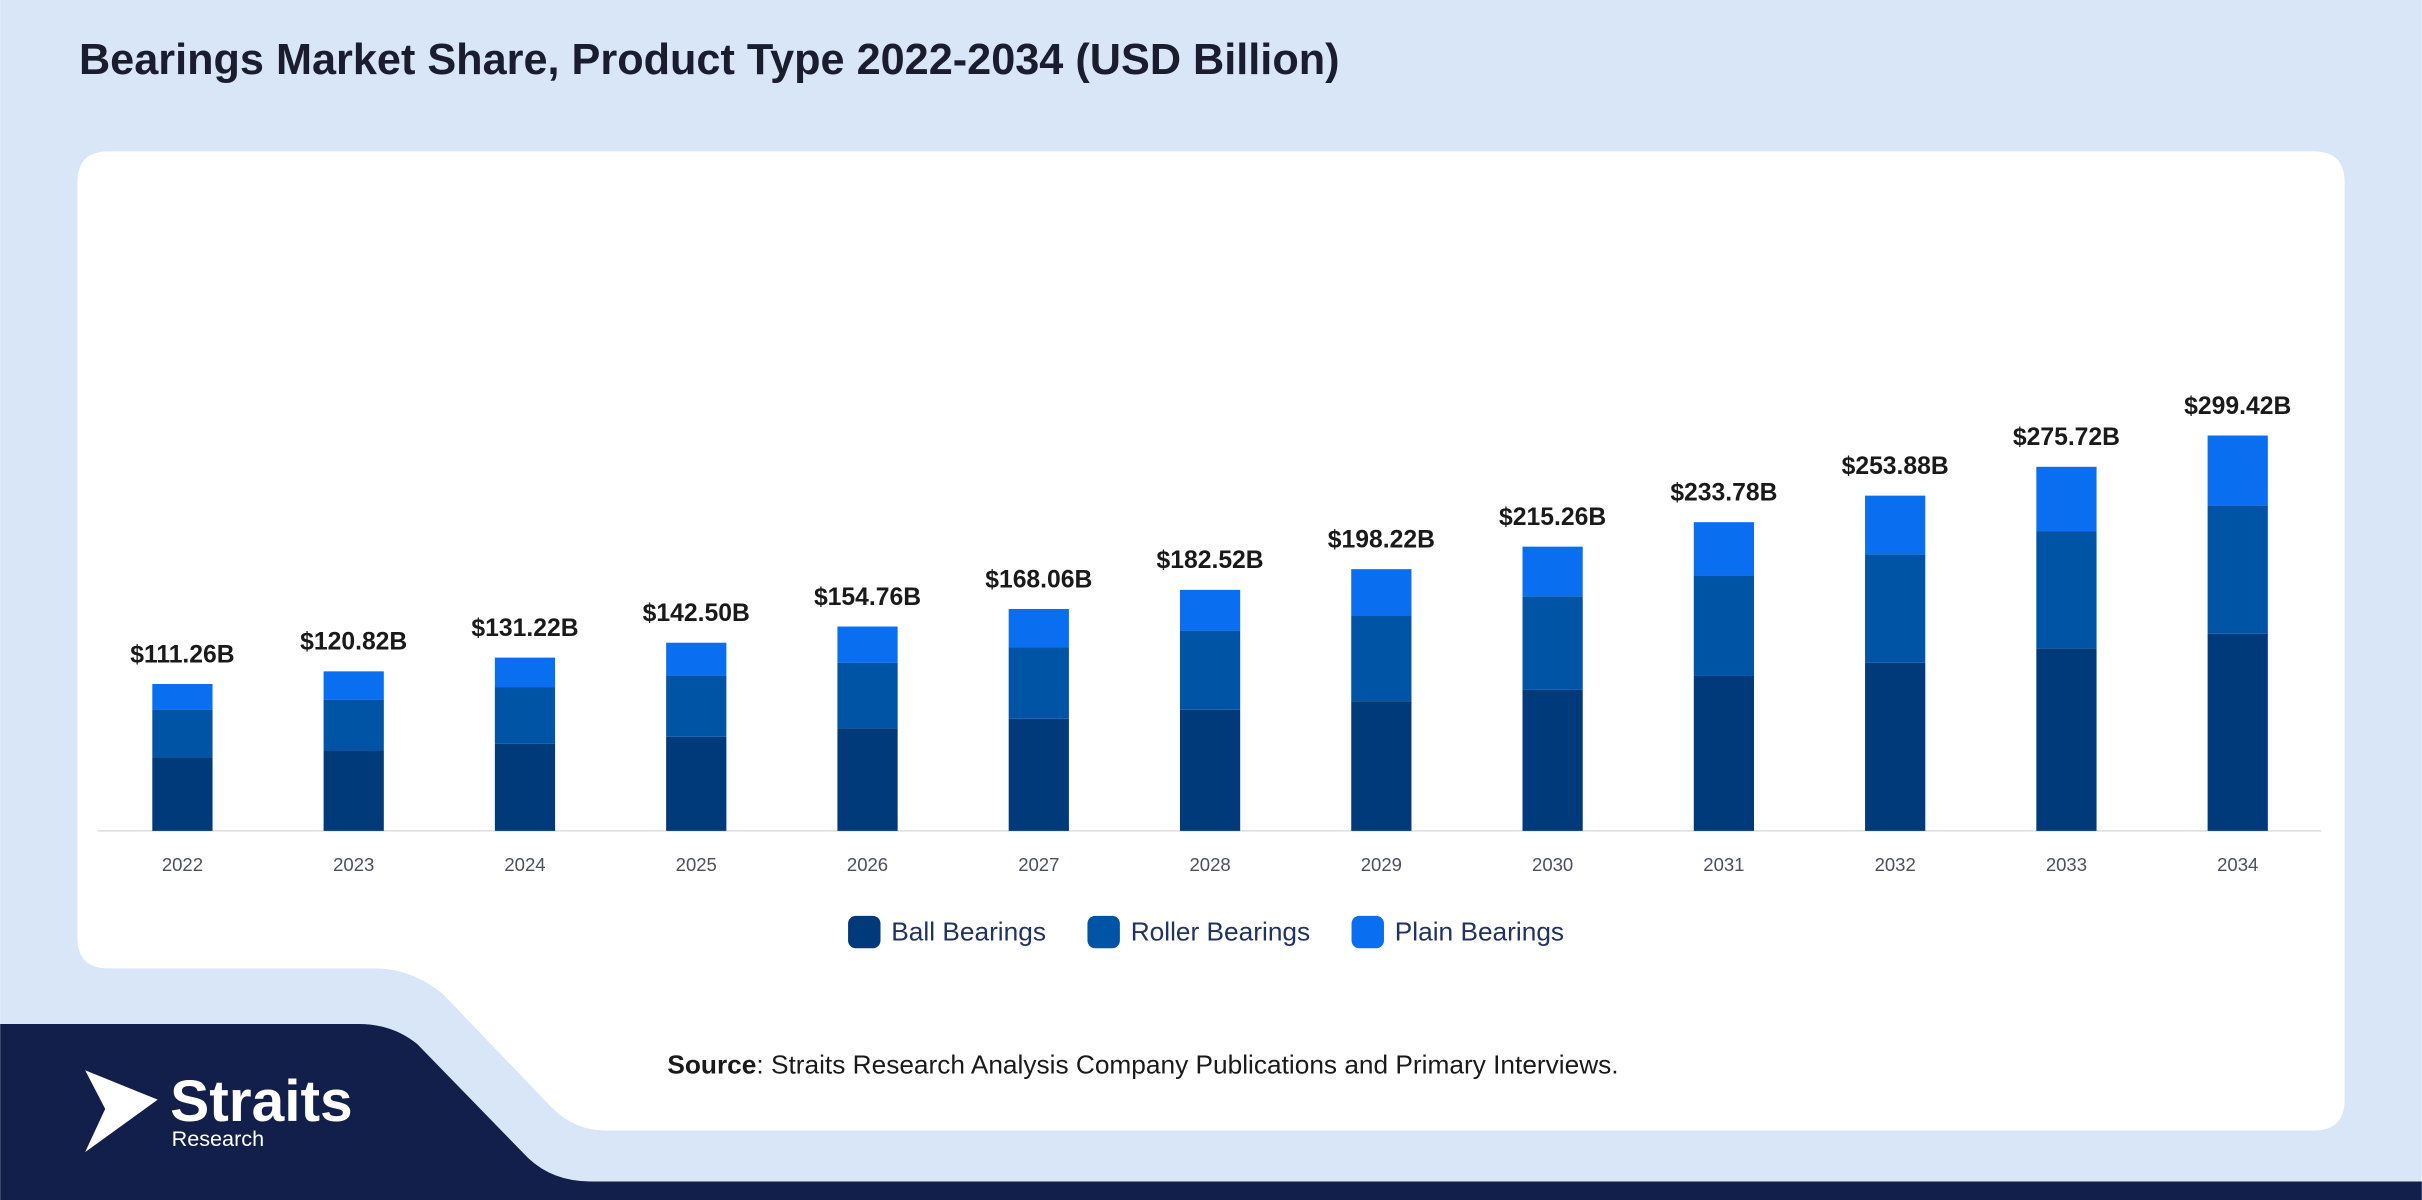 The image size is (2422, 1200). I want to click on x-tick-label: 2028, so click(1209, 864).